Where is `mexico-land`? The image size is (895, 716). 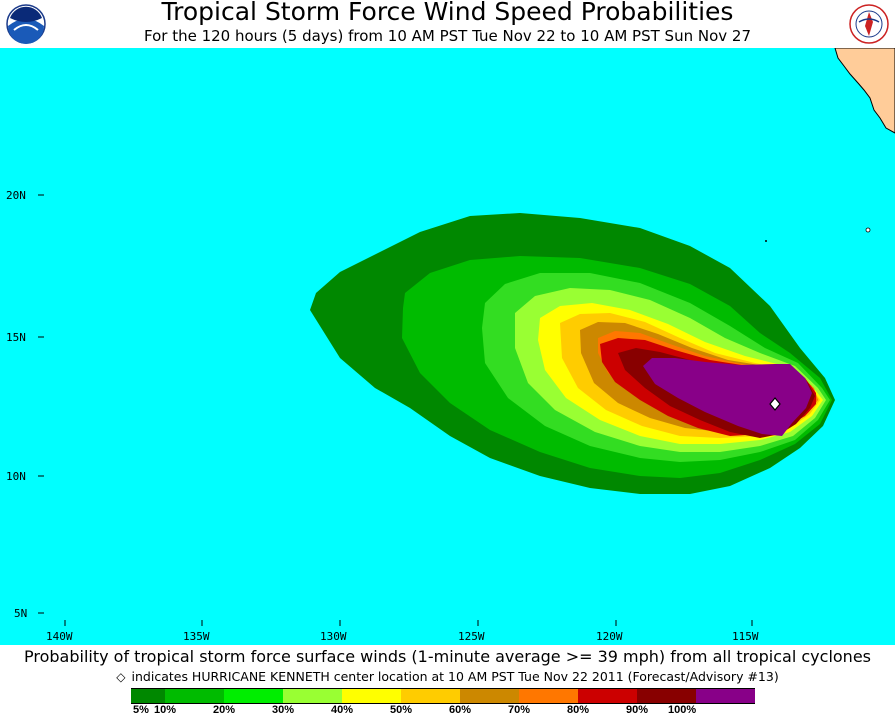 mexico-land is located at coordinates (864, 90).